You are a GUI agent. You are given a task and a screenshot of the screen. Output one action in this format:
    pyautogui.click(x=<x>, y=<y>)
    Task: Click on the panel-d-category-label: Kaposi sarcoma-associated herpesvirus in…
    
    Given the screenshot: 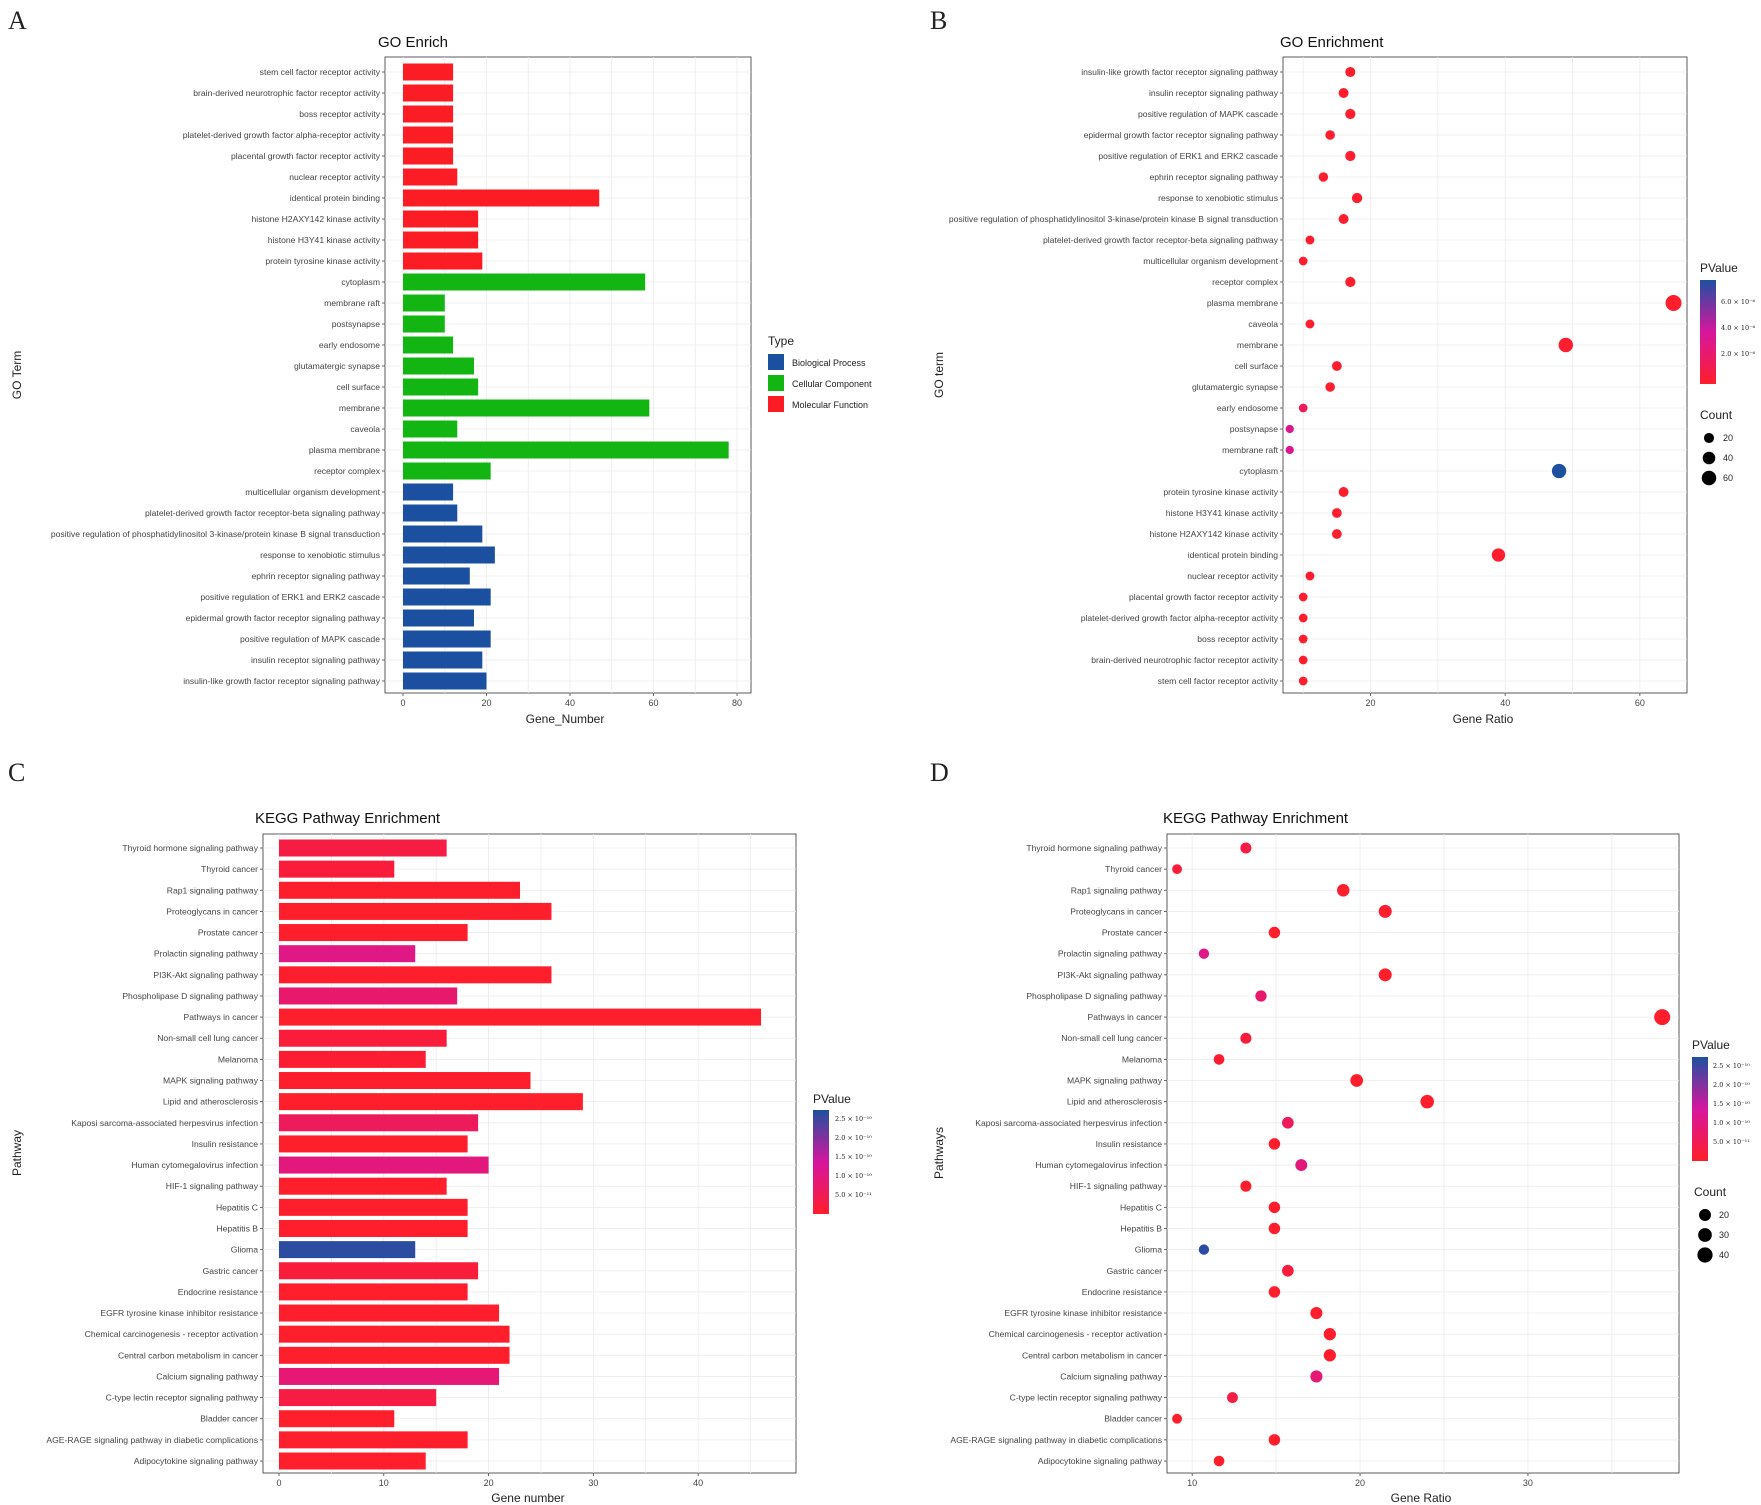 What is the action you would take?
    pyautogui.click(x=1068, y=1123)
    